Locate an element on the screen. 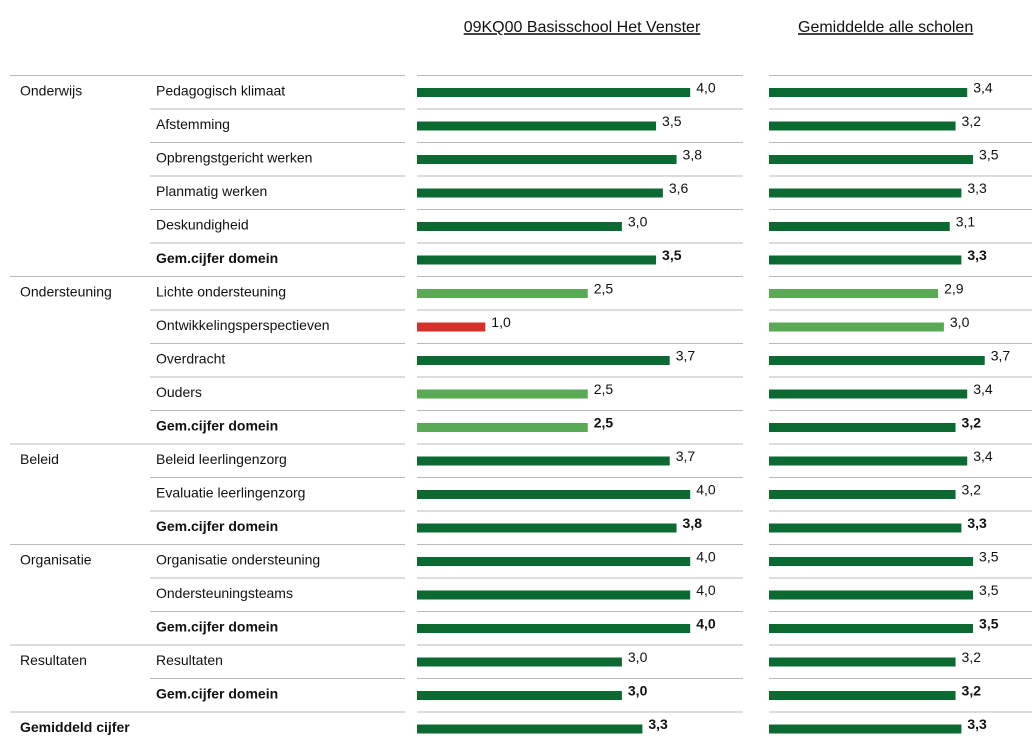 The height and width of the screenshot is (745, 1032). domain-label: Organisatie is located at coordinates (56, 560).